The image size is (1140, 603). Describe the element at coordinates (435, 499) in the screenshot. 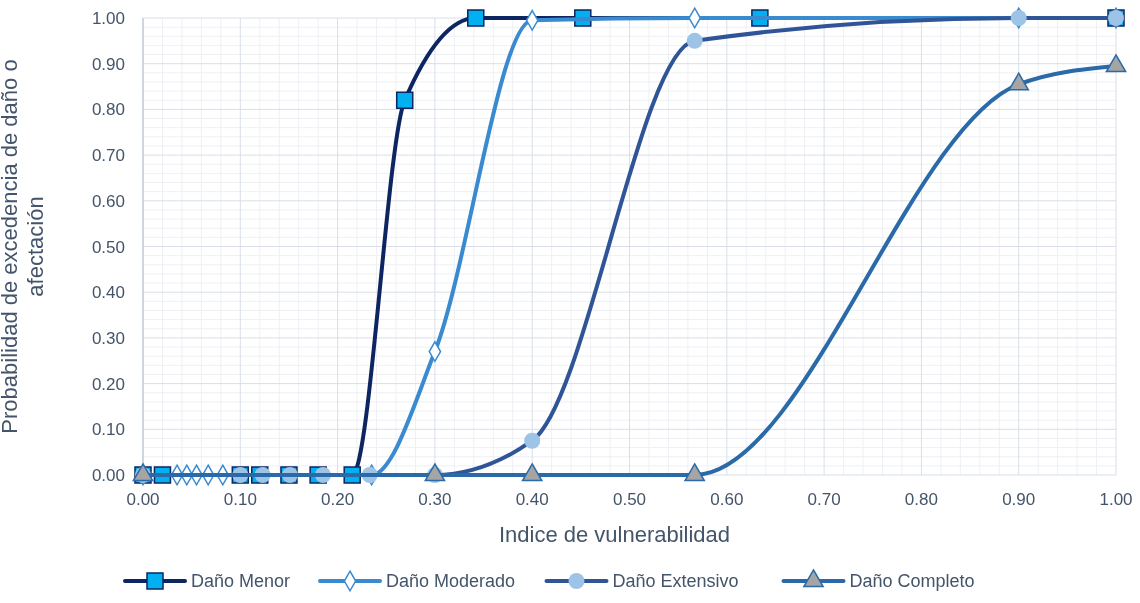

I see `x-tick-label: 0.30` at that location.